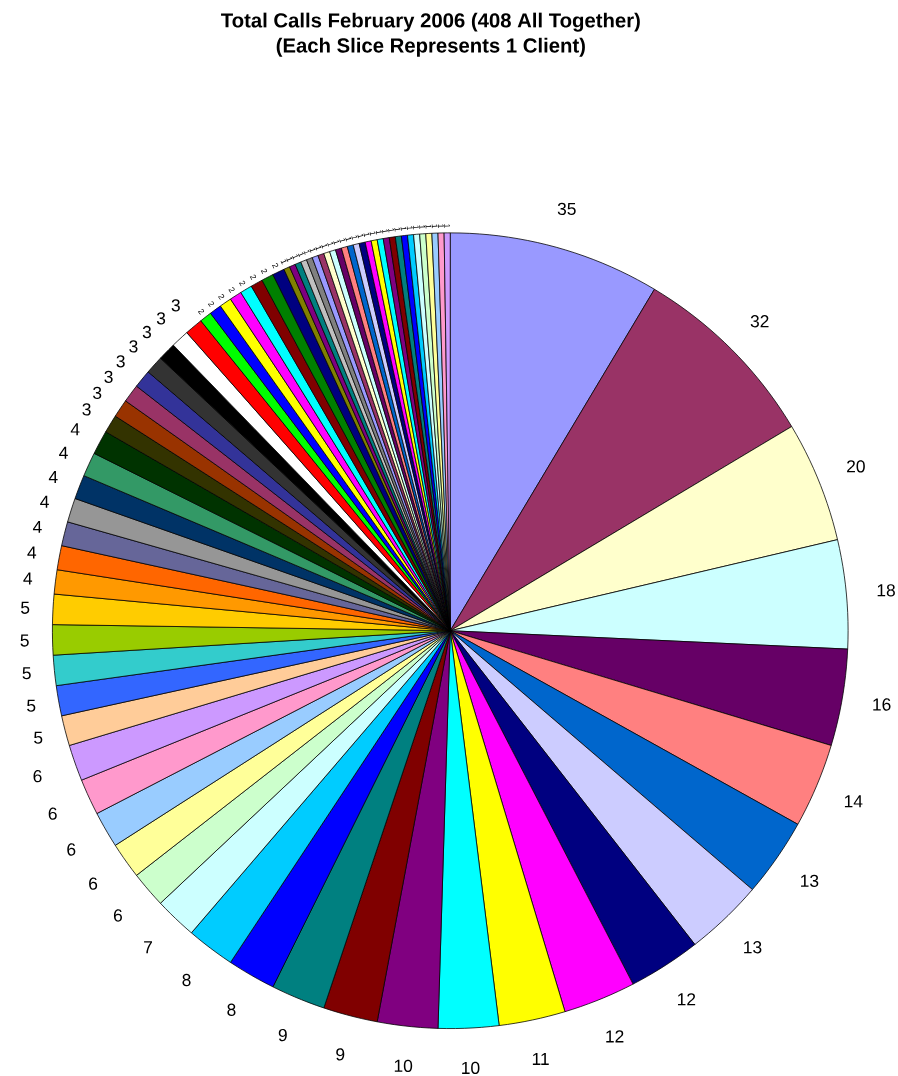 This screenshot has width=898, height=1076. What do you see at coordinates (882, 704) in the screenshot?
I see `data-label: 16` at bounding box center [882, 704].